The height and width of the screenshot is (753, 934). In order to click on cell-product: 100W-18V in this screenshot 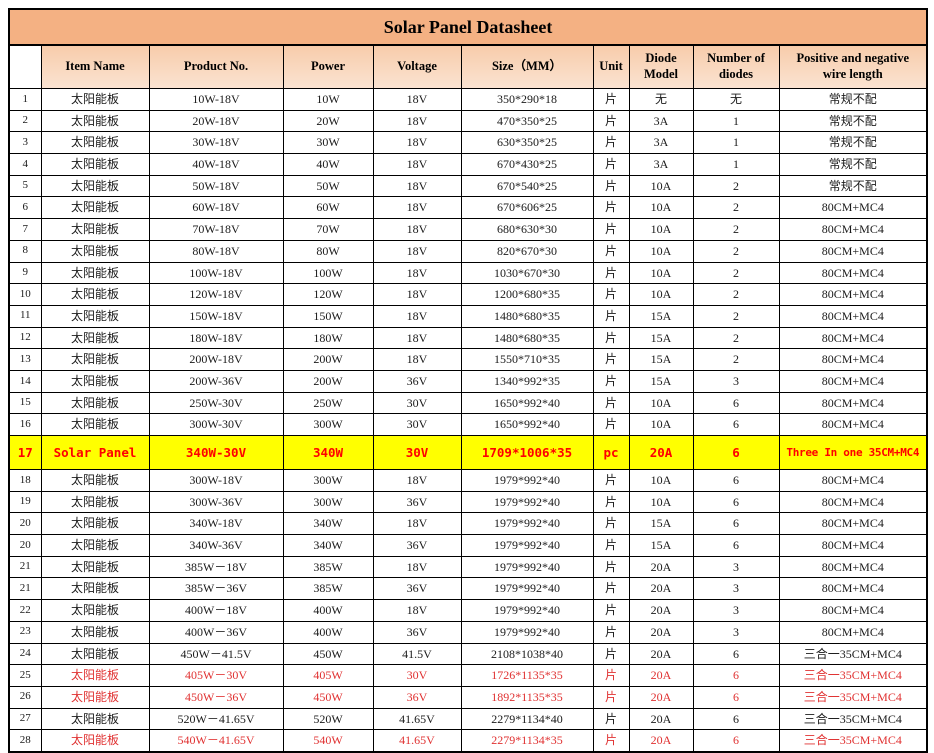, I will do `click(216, 273)`.